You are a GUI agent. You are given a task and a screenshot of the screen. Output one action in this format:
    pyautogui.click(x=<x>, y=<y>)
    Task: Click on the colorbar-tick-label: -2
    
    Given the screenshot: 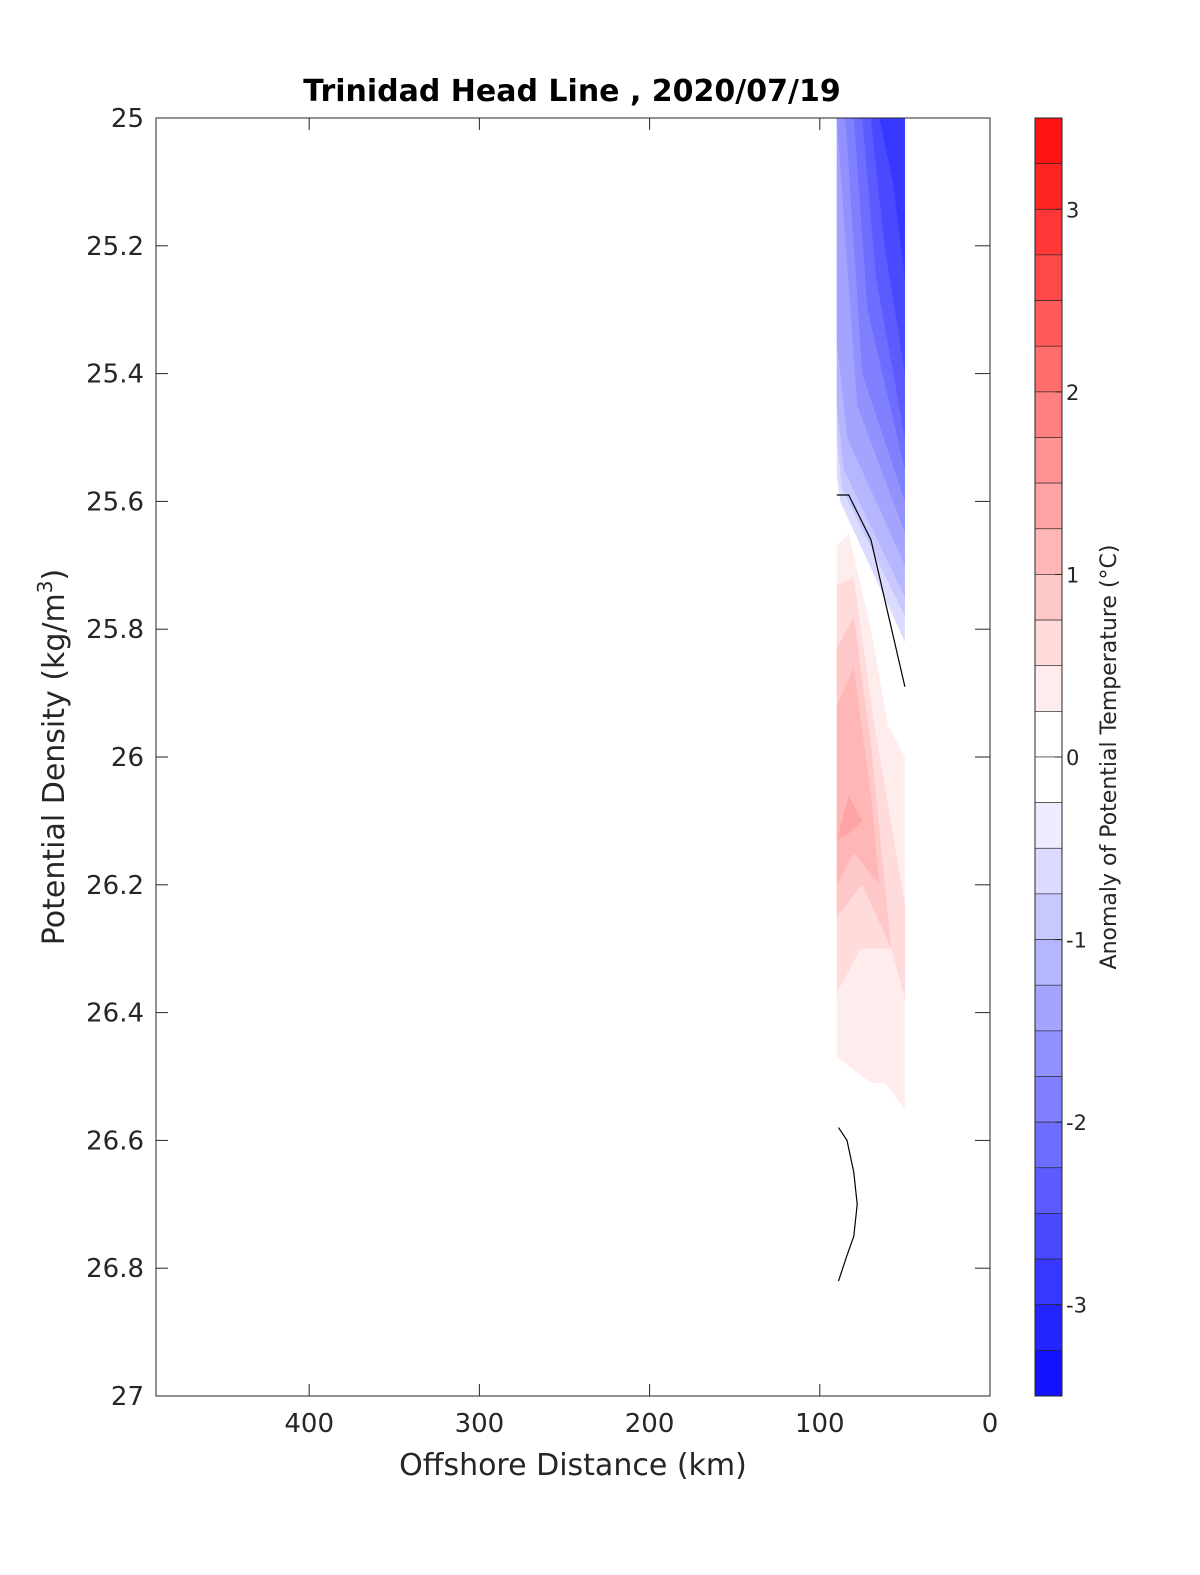 What is the action you would take?
    pyautogui.click(x=1076, y=1123)
    